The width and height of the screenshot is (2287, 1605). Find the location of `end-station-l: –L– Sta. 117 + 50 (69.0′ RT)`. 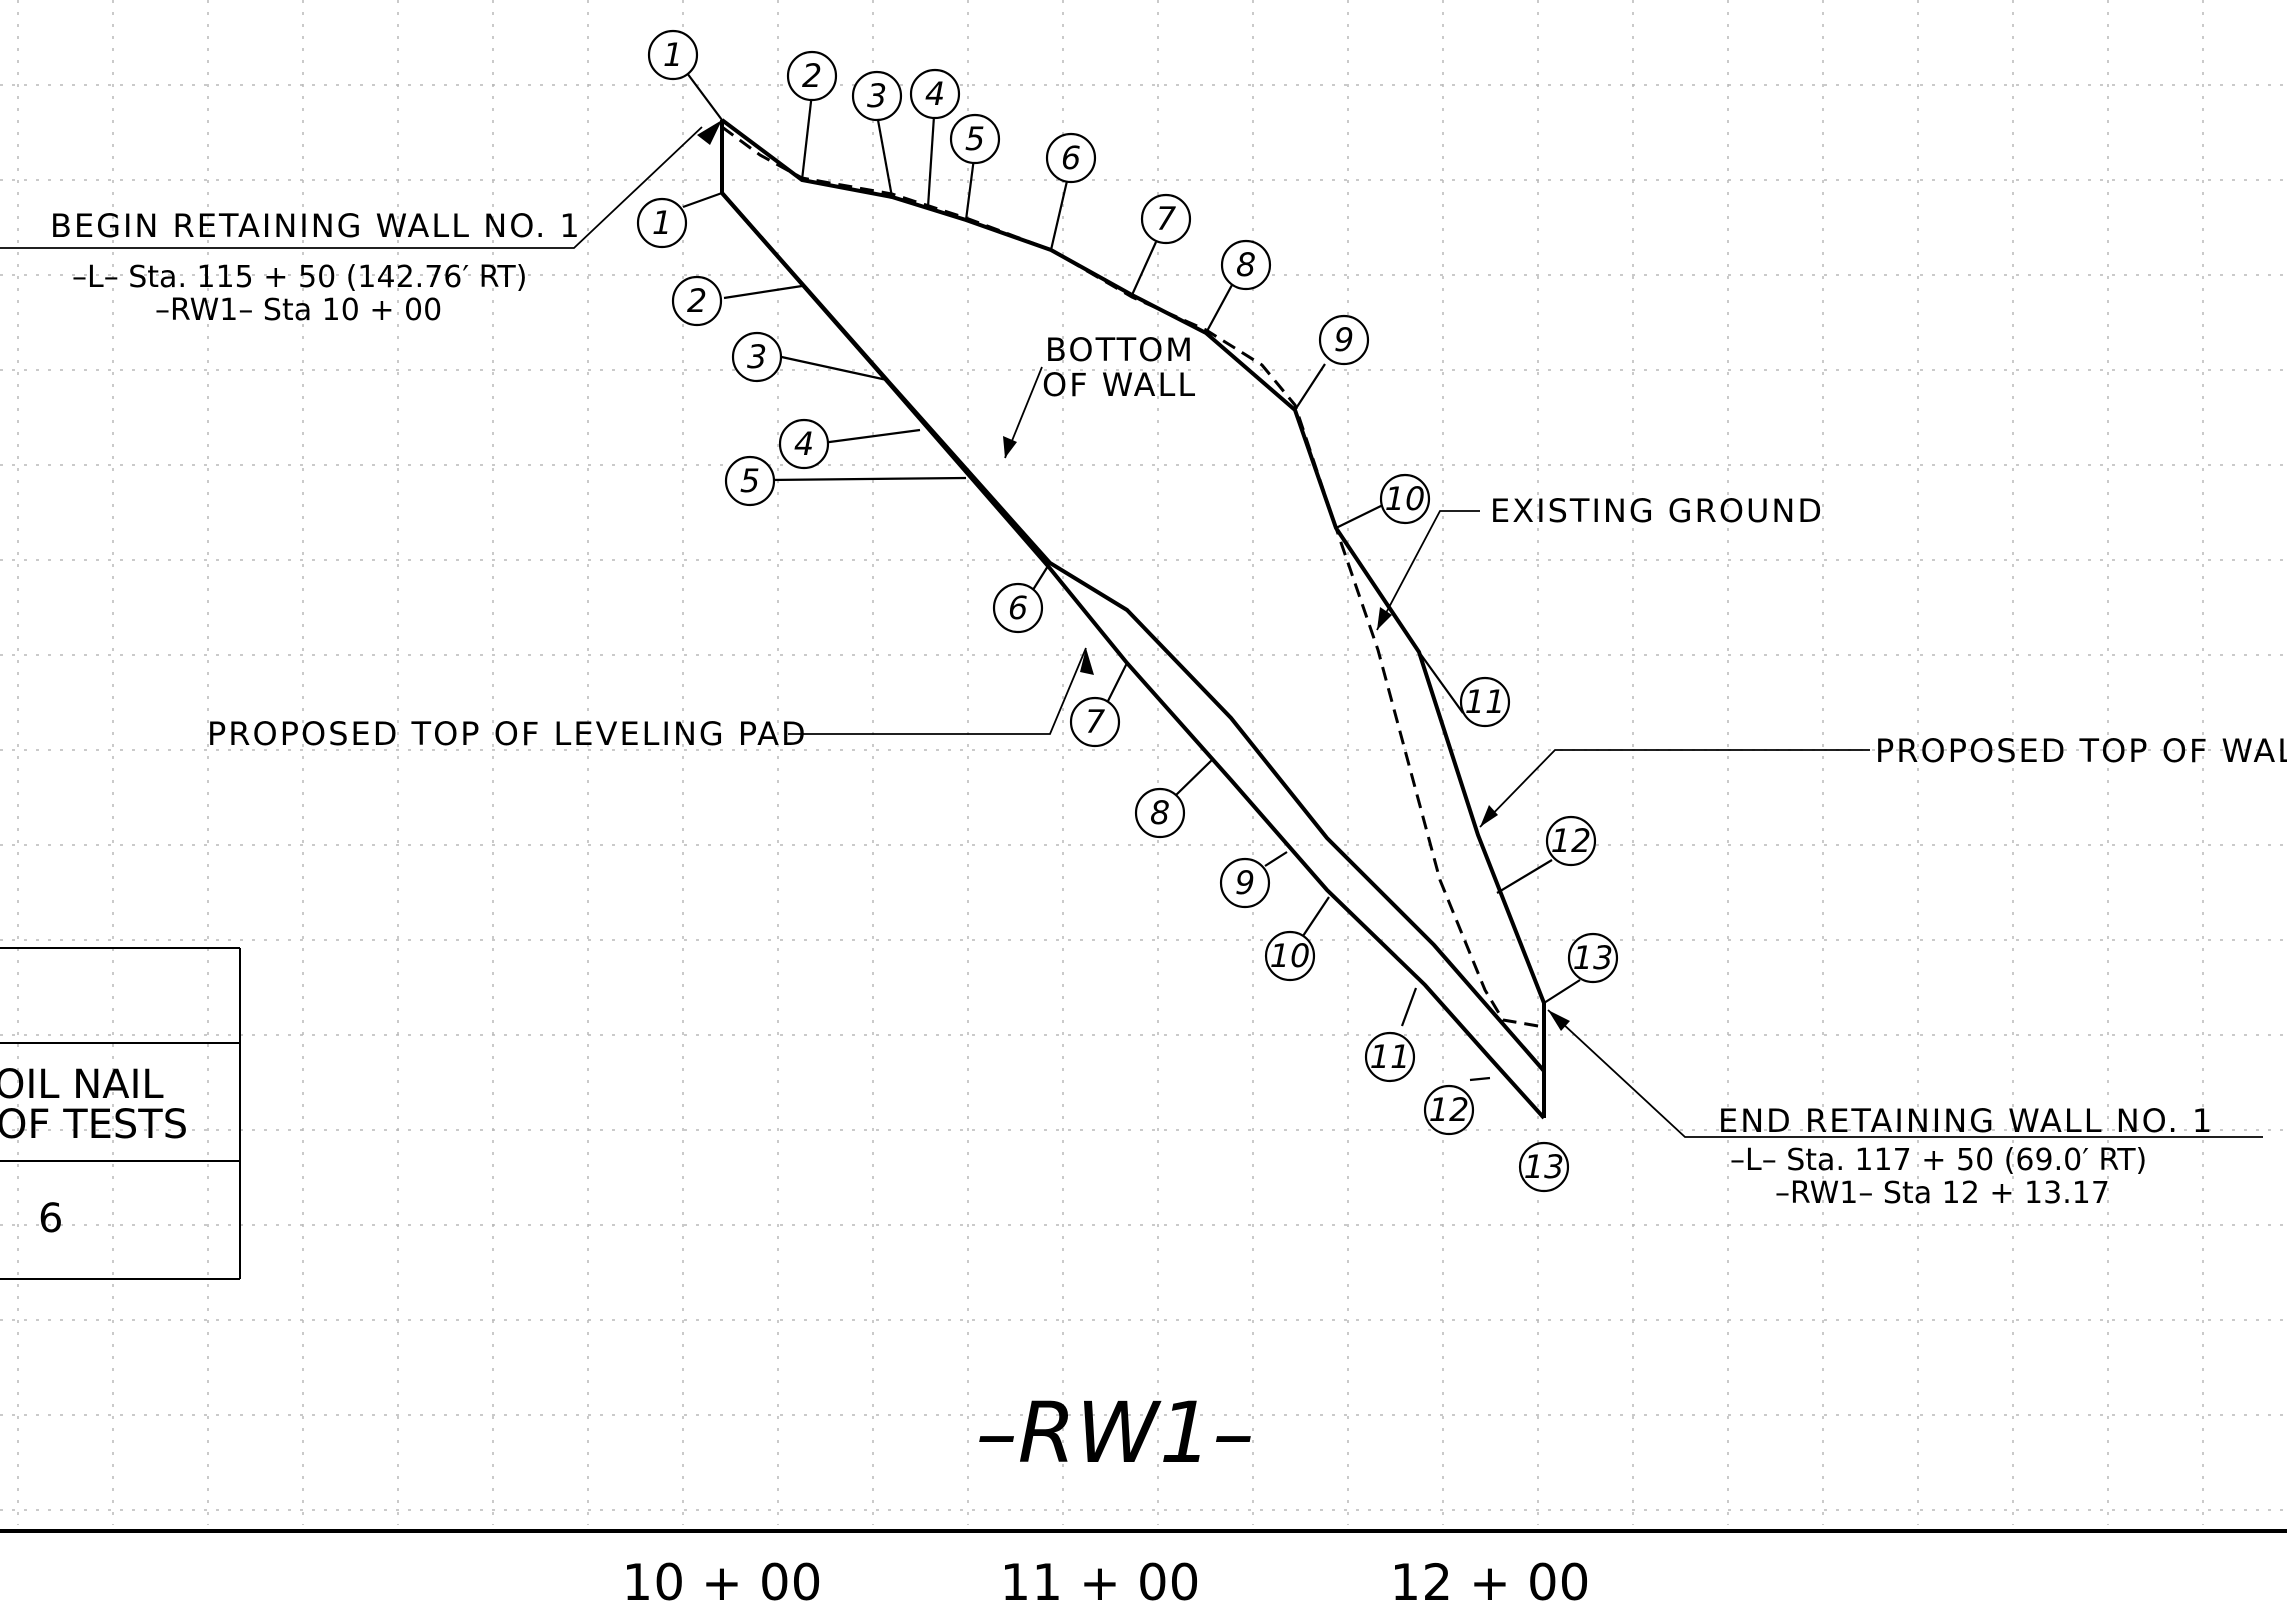

end-station-l: –L– Sta. 117 + 50 (69.0′ RT) is located at coordinates (1938, 1160).